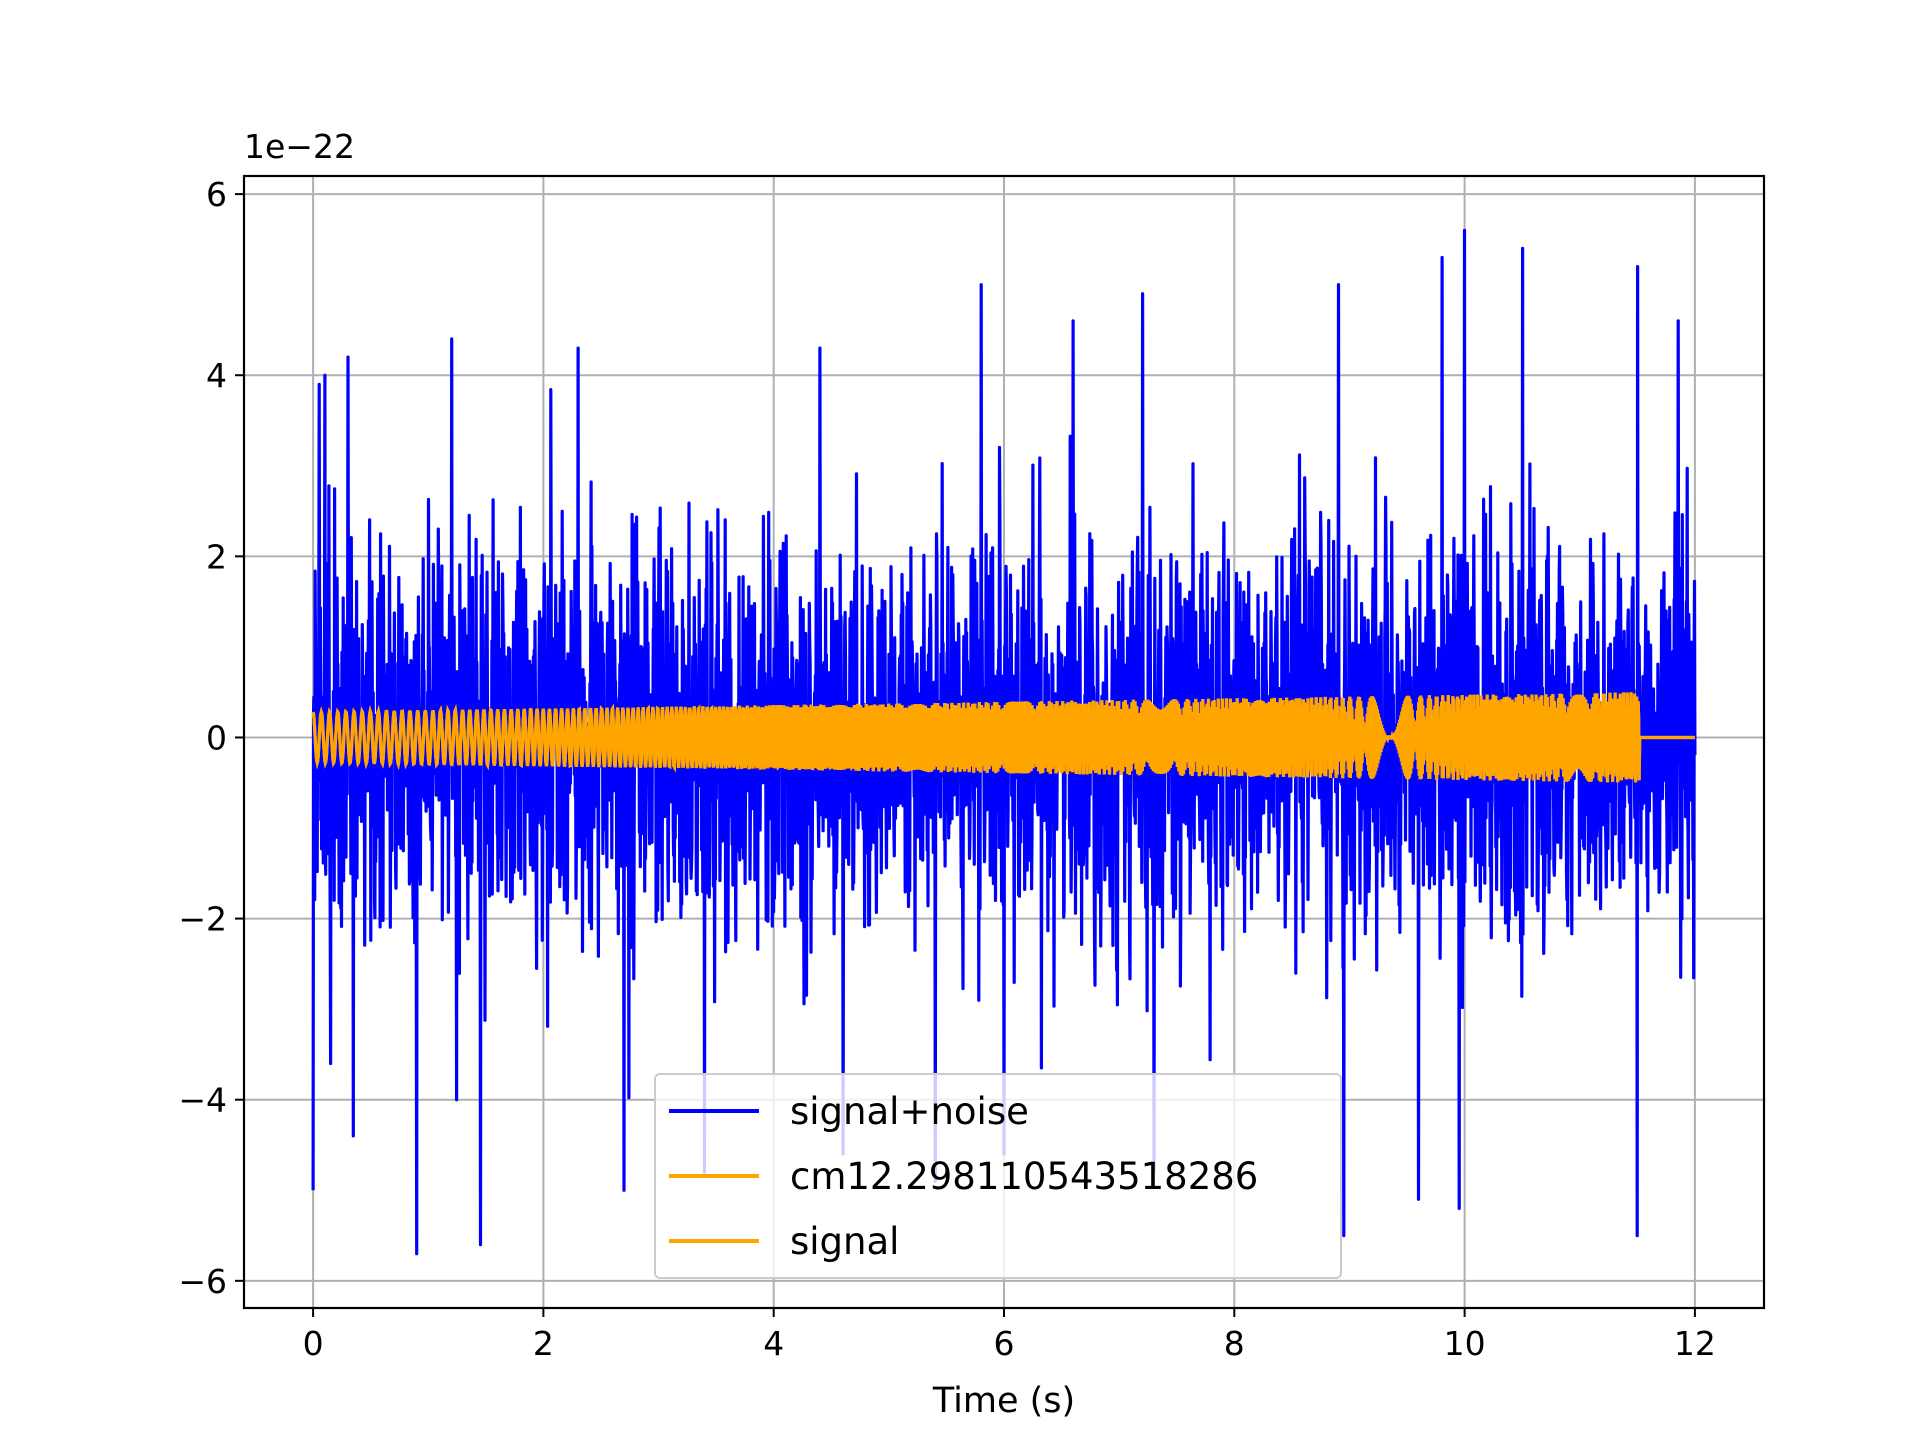  Describe the element at coordinates (844, 1241) in the screenshot. I see `legend-label: signal` at that location.